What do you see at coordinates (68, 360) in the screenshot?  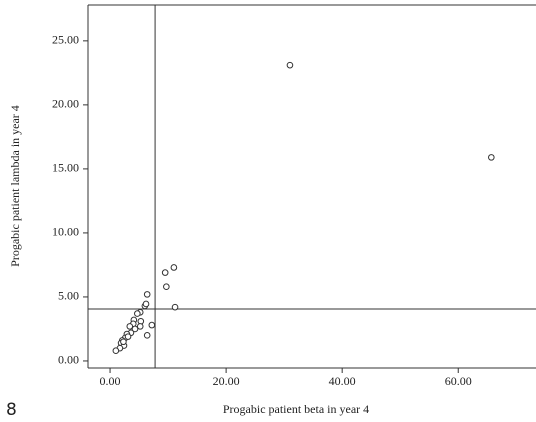 I see `y-tick-label: 0.00` at bounding box center [68, 360].